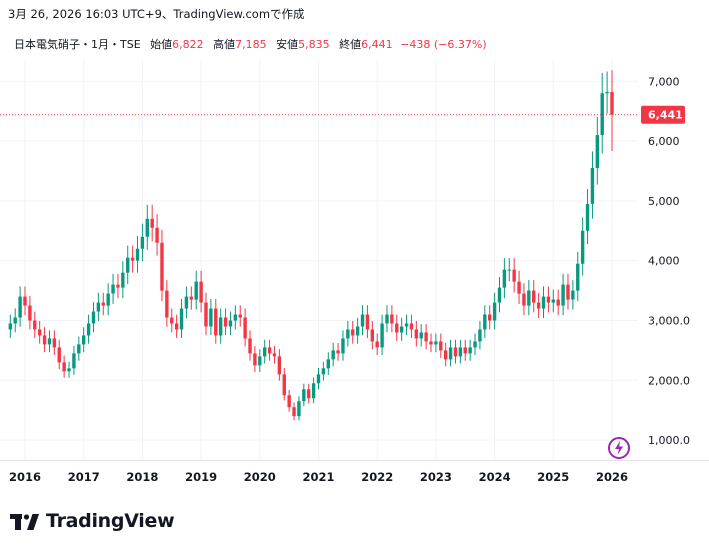  Describe the element at coordinates (669, 380) in the screenshot. I see `y-tick-label: 2,000.0` at that location.